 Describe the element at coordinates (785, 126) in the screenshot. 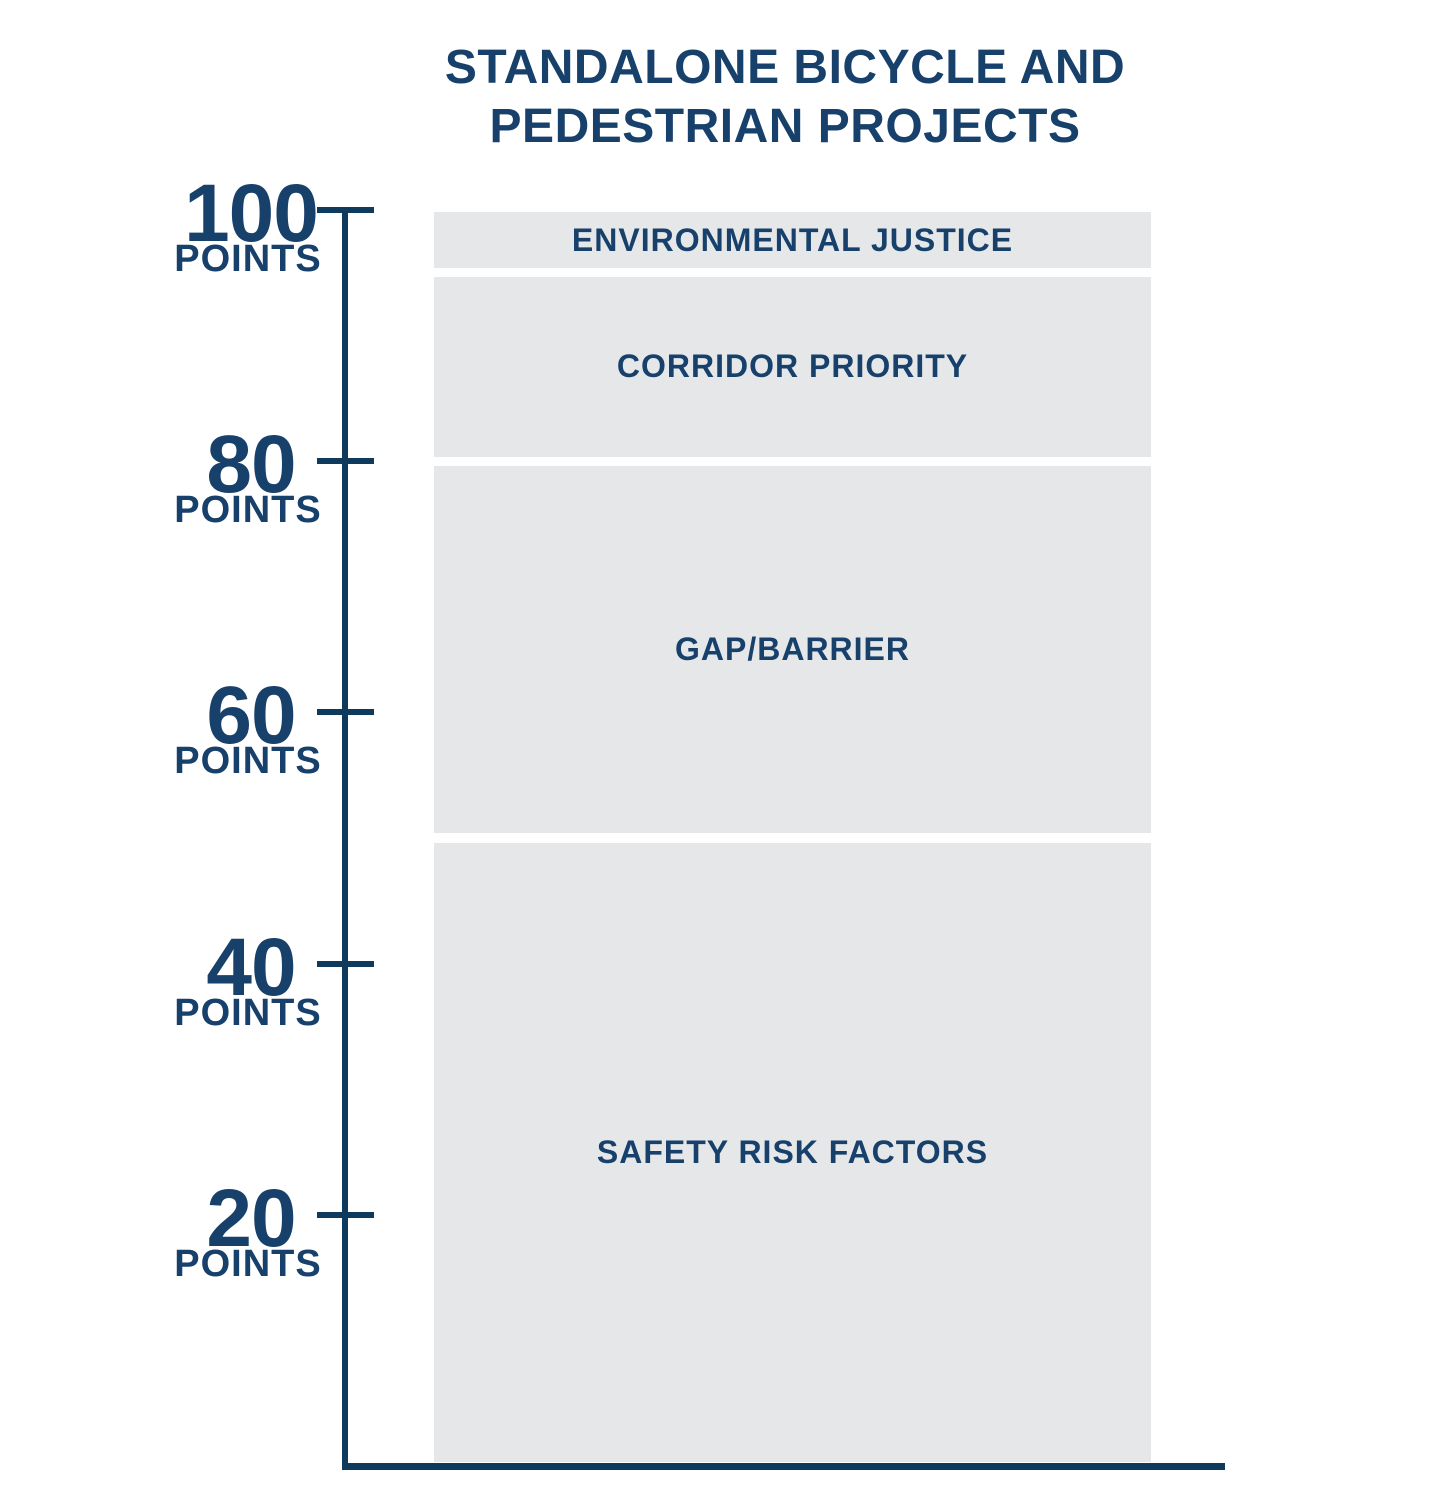

I see `chart-title-line-2: PEDESTRIAN PROJECTS` at that location.